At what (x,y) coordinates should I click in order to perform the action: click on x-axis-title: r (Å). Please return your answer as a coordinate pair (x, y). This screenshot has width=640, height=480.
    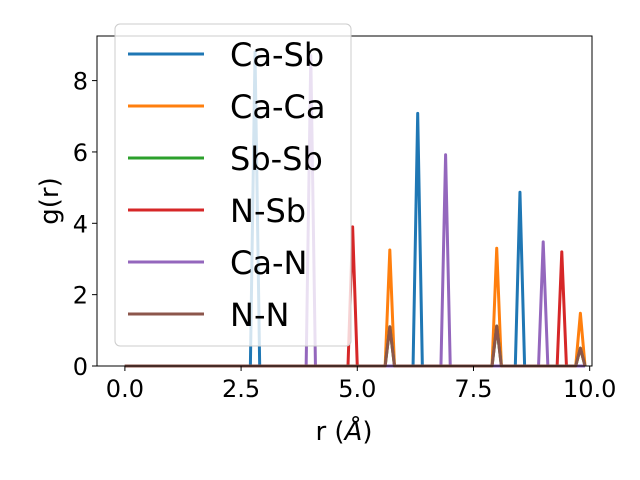
    Looking at the image, I should click on (343, 431).